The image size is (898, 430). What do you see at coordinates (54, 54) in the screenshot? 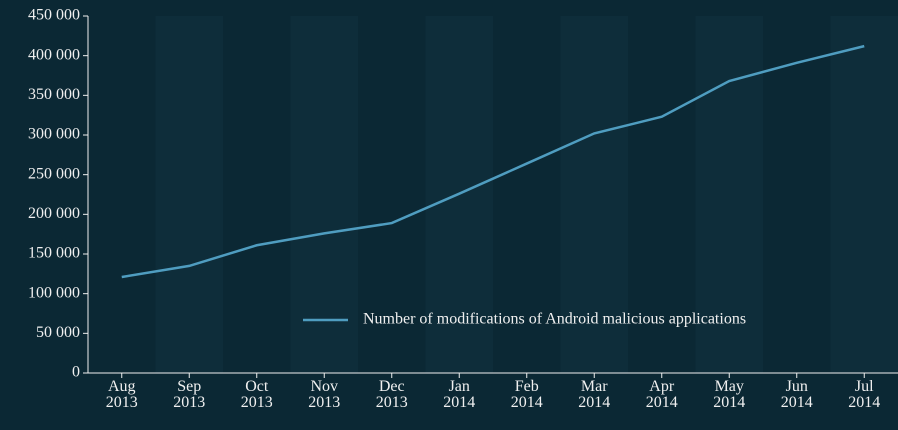
I see `y-tick-label: 400 000` at bounding box center [54, 54].